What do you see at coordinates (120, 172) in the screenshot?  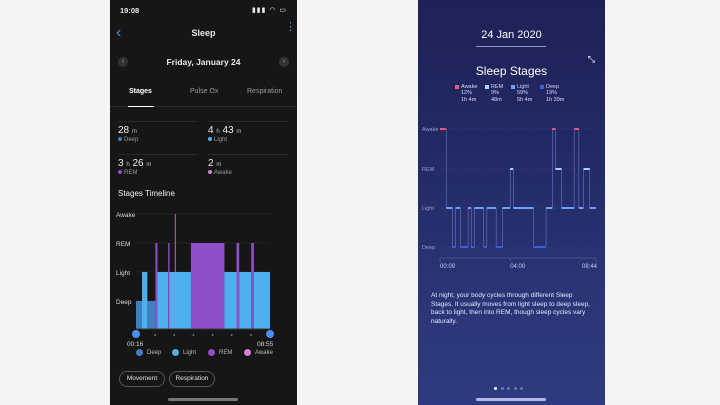 I see `rem-dot-icon` at bounding box center [120, 172].